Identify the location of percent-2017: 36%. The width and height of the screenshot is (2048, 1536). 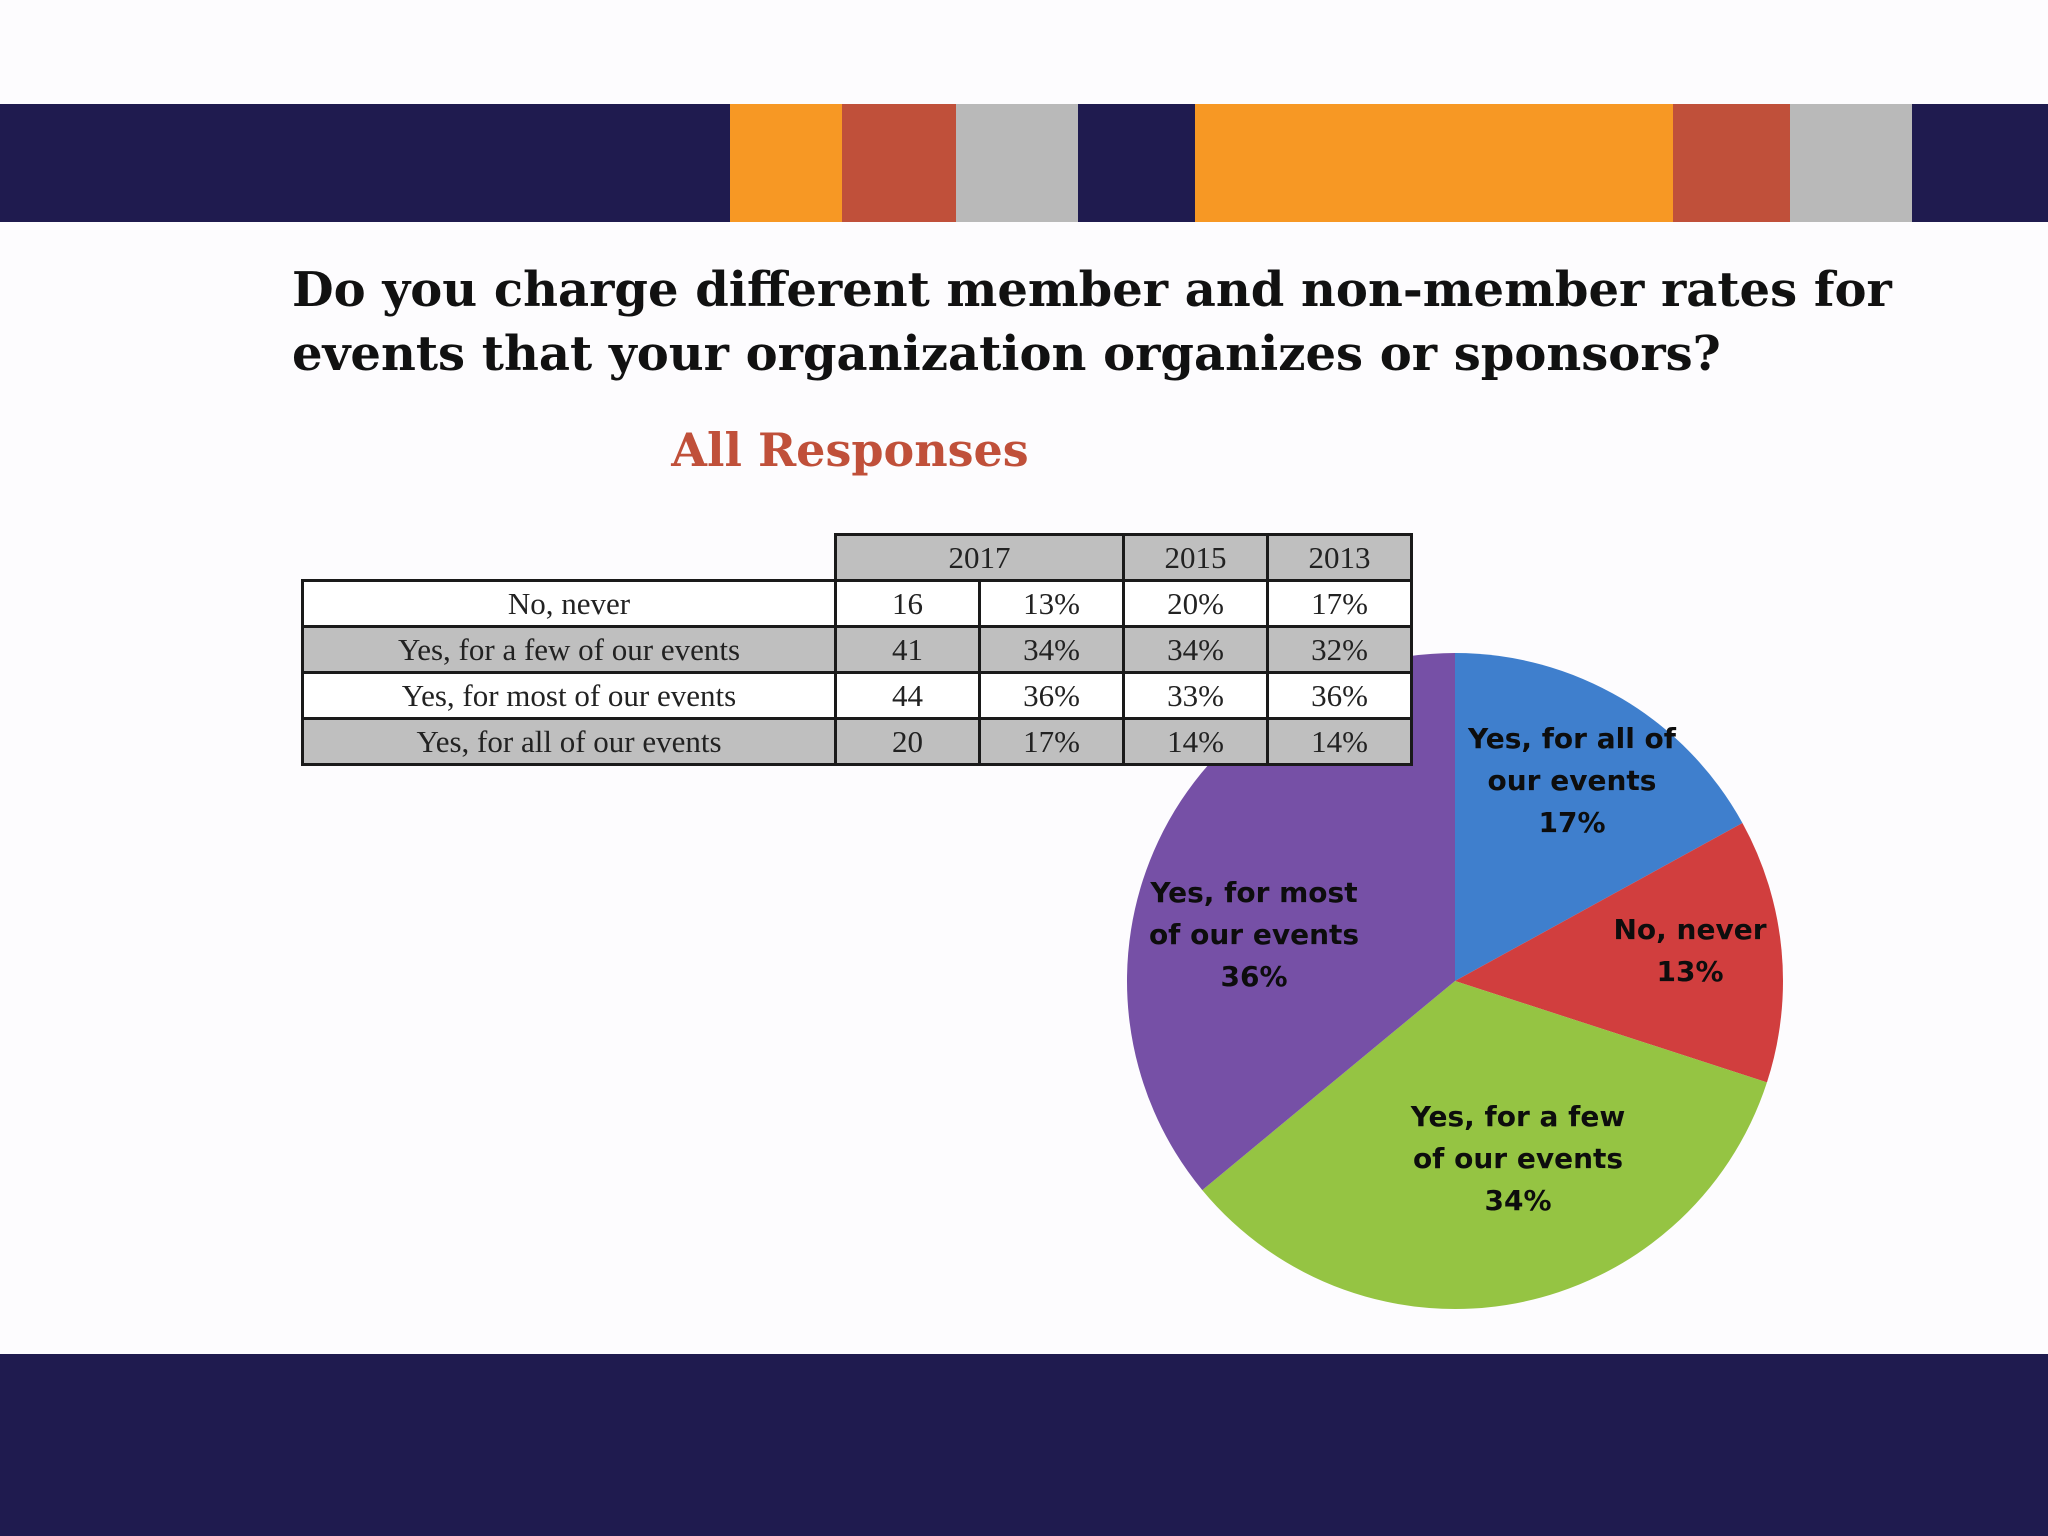
(1051, 695).